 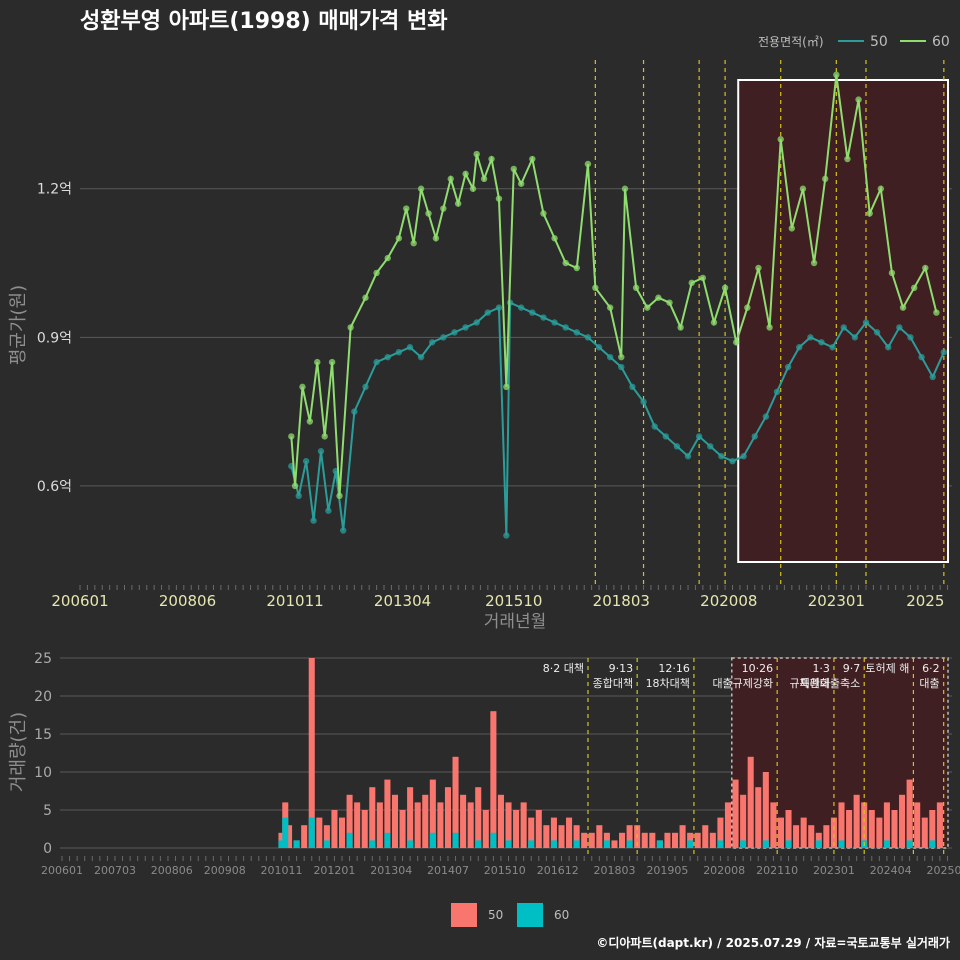 I want to click on policy-label-2-0: 12·16, so click(x=674, y=668).